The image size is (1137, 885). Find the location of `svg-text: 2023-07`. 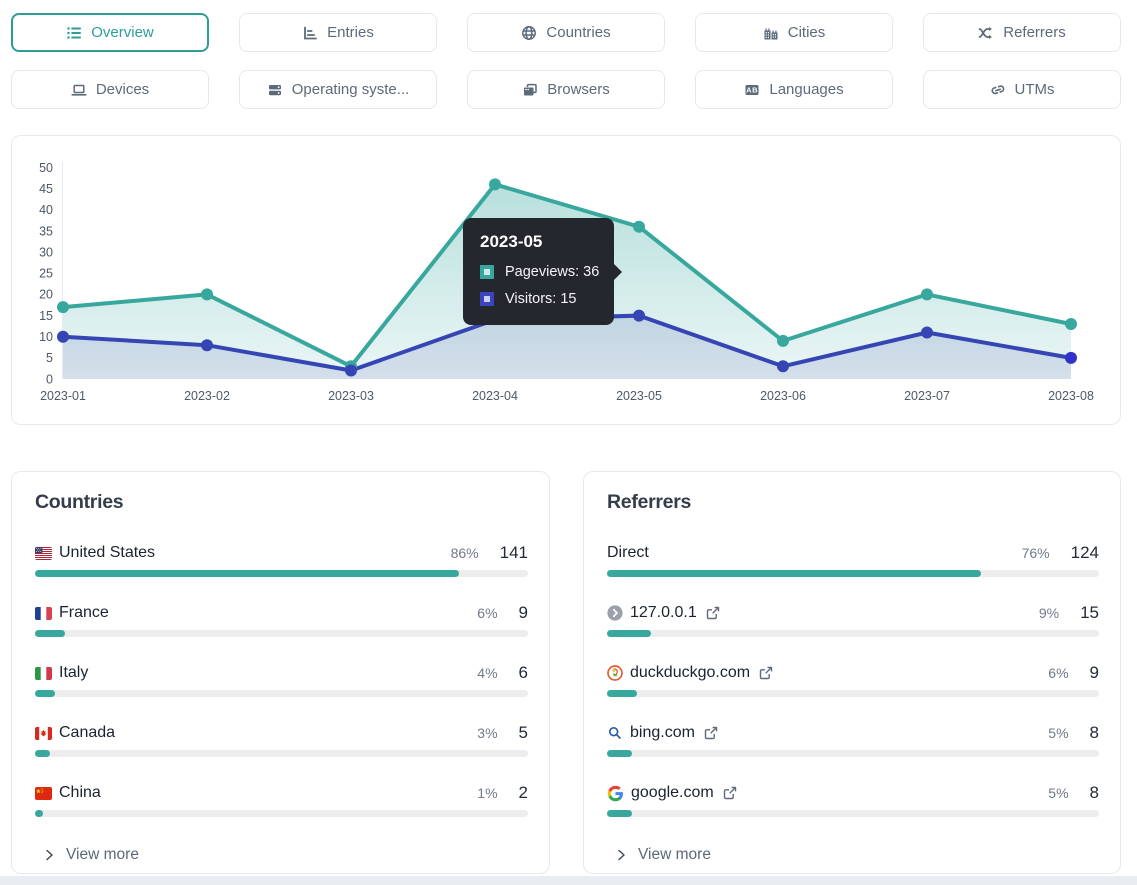

svg-text: 2023-07 is located at coordinates (927, 396).